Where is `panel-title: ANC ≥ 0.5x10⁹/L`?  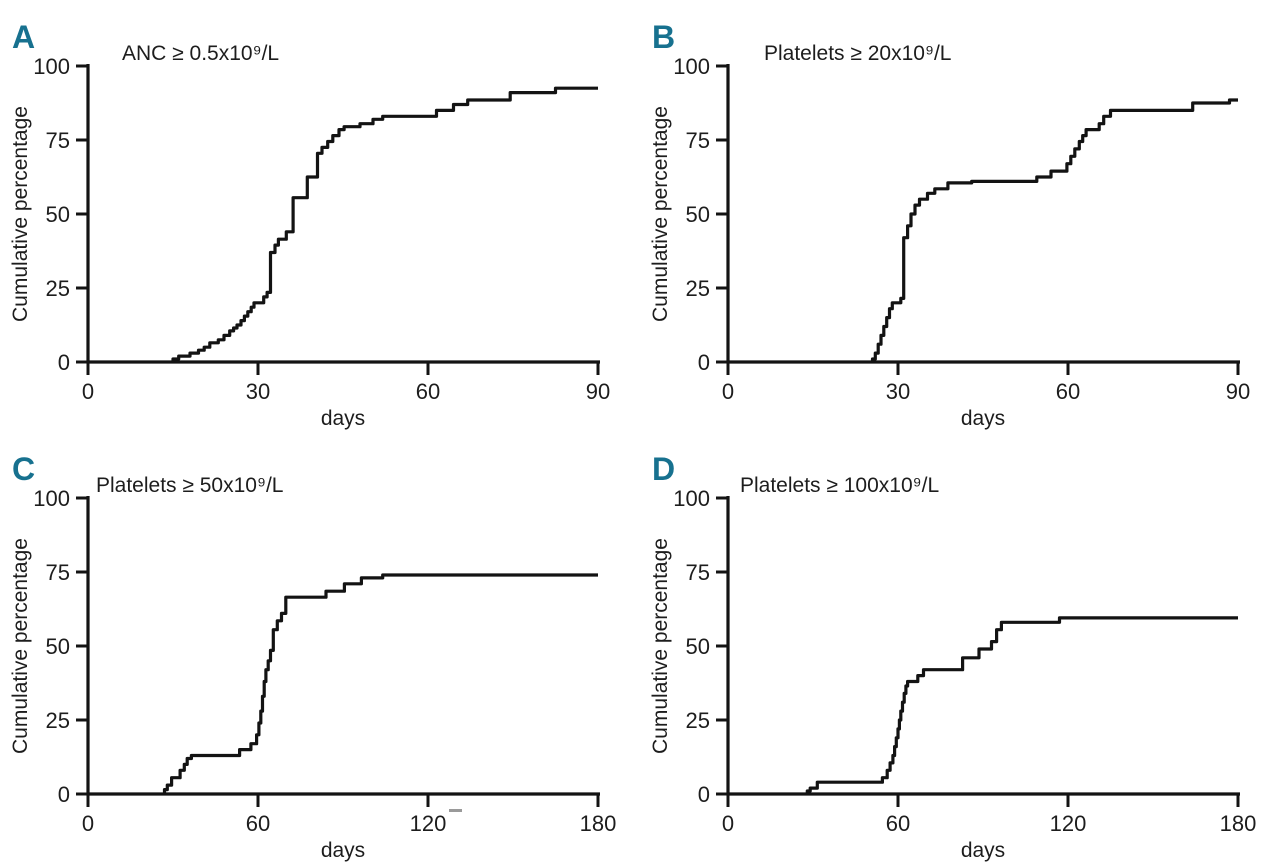
panel-title: ANC ≥ 0.5x10⁹/L is located at coordinates (200, 53).